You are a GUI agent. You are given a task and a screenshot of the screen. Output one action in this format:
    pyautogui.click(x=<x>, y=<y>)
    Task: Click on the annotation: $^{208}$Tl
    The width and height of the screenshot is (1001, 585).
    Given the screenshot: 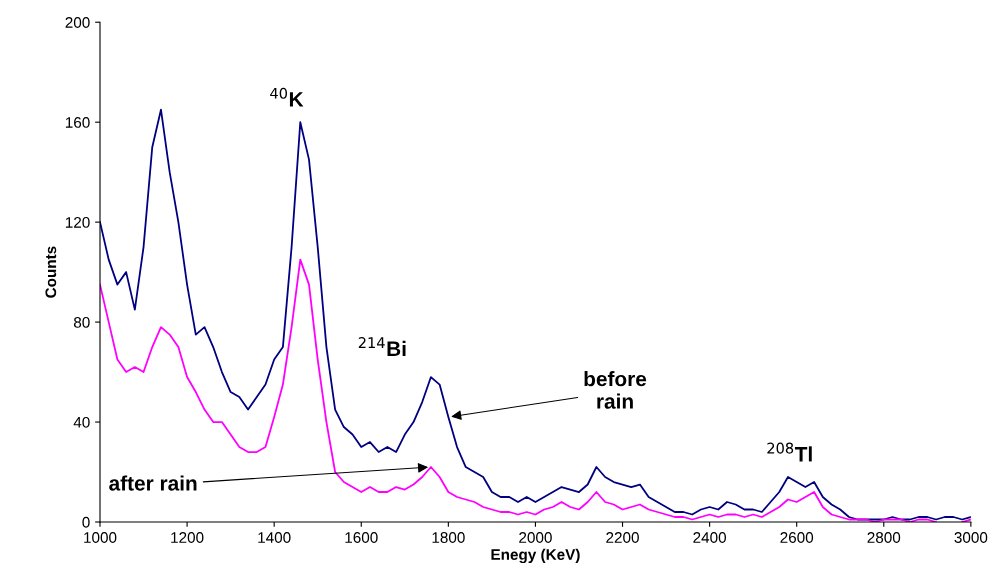 What is the action you would take?
    pyautogui.click(x=789, y=452)
    